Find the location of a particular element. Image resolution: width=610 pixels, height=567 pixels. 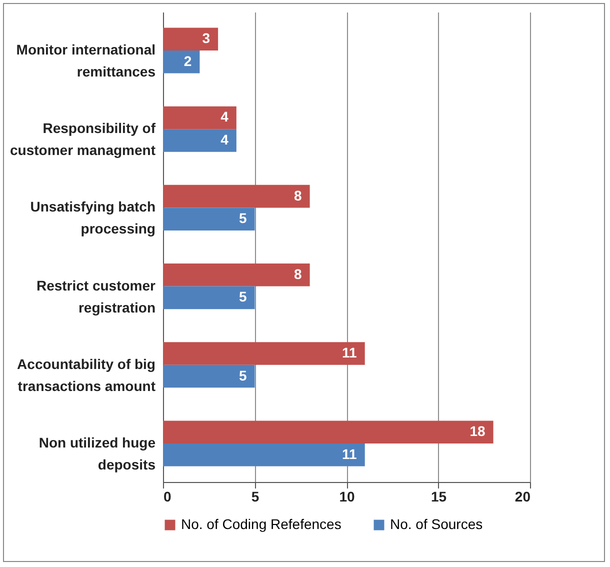

y-tick-label: Accountability of big transactions amount is located at coordinates (86, 375).